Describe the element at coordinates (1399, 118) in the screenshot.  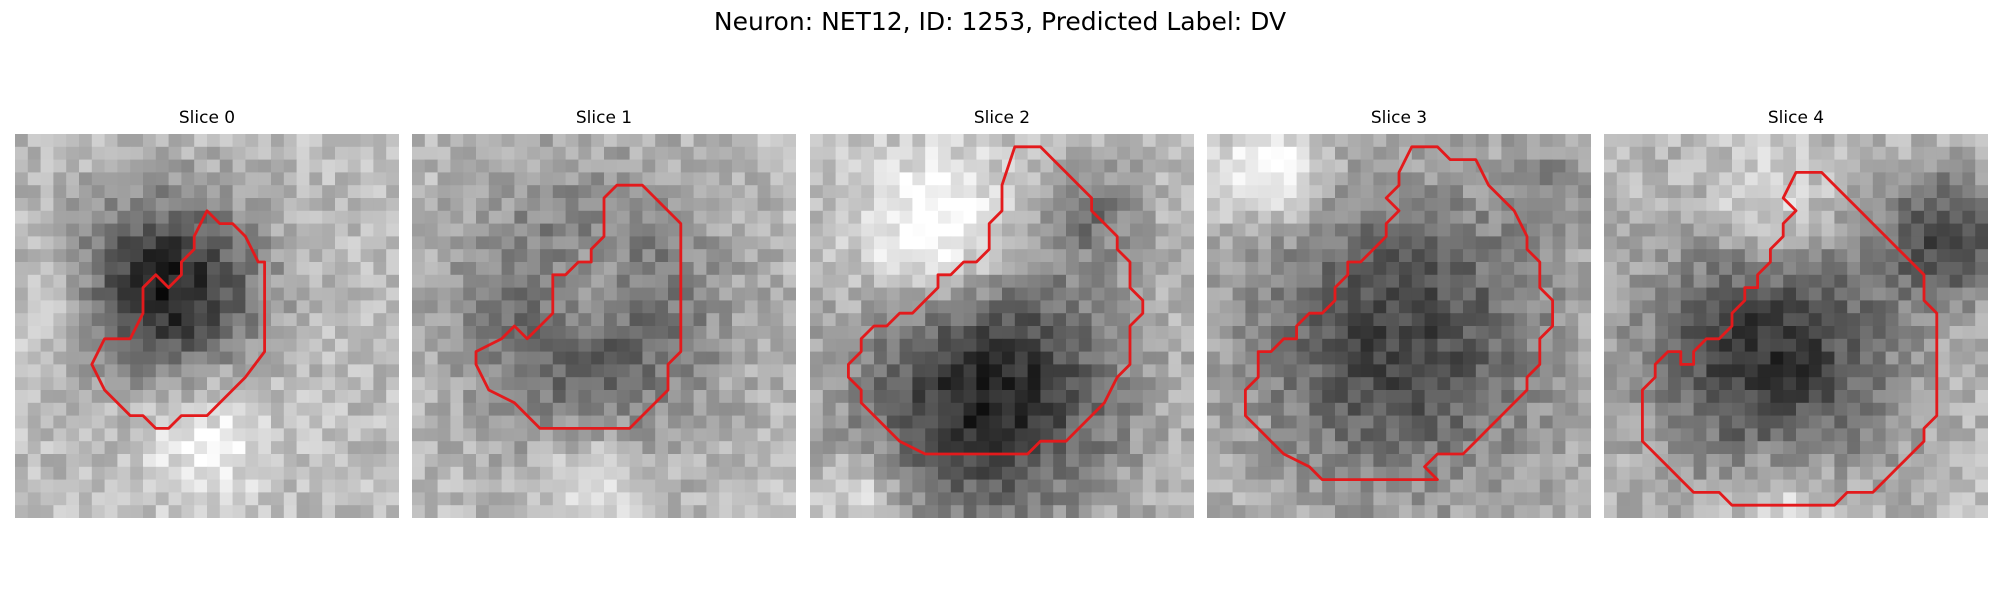
I see `slice-title-3: Slice 3` at that location.